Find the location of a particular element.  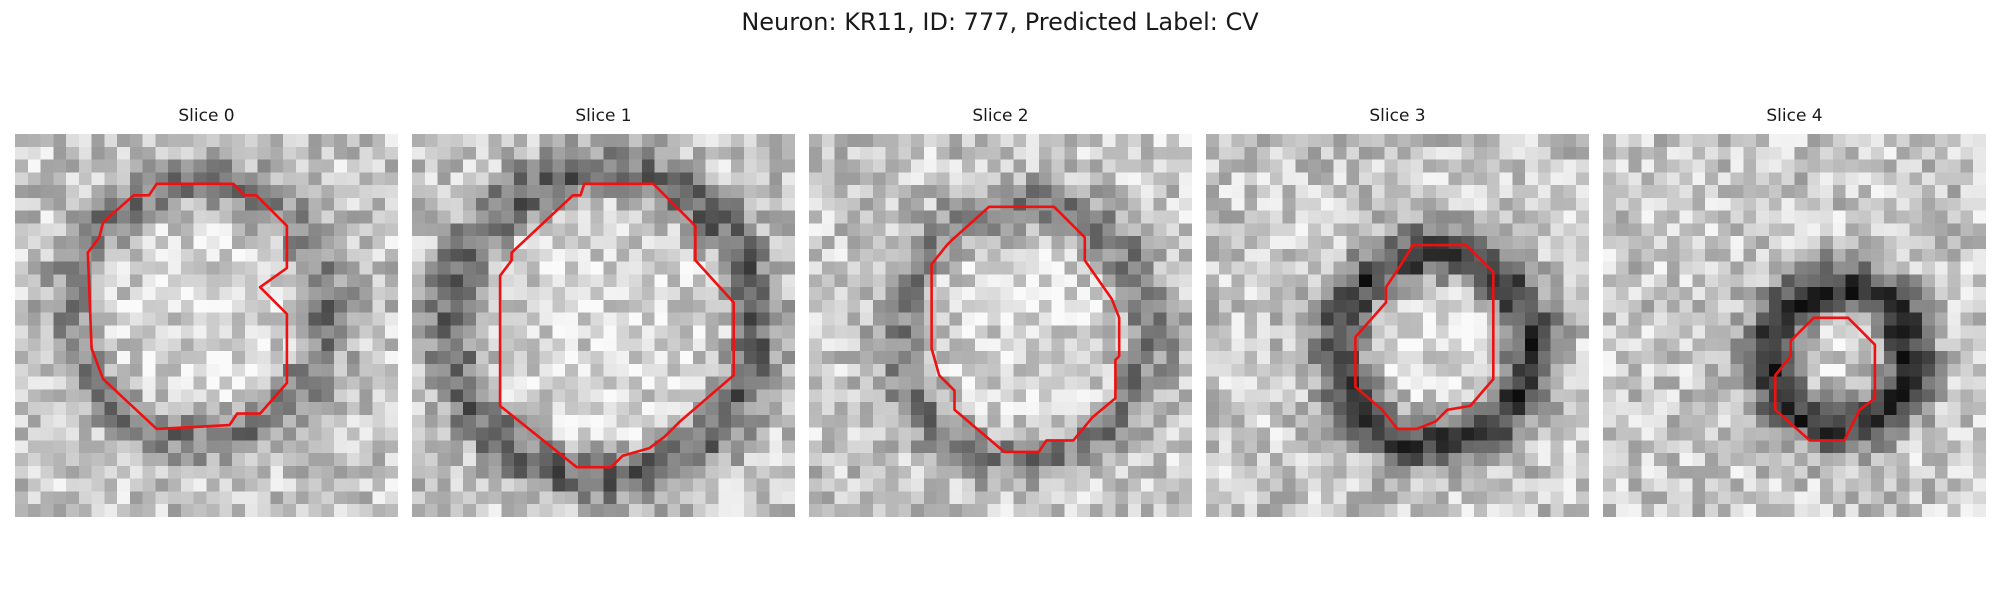

slice-panel-2: Slice 2 is located at coordinates (1000, 311).